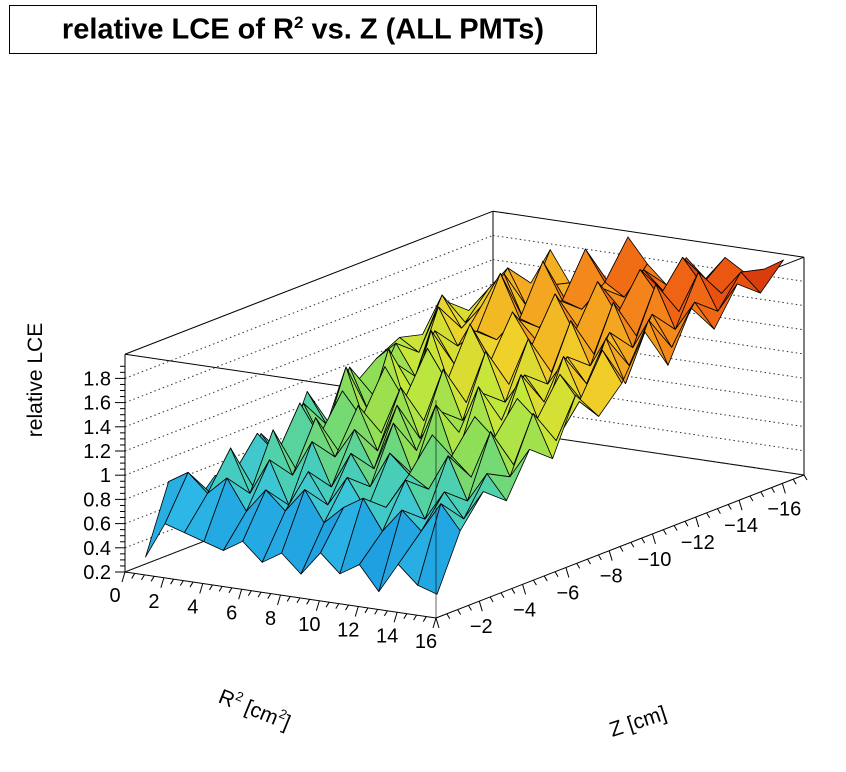 Image resolution: width=846 pixels, height=772 pixels. What do you see at coordinates (97, 404) in the screenshot?
I see `y-tick-label: 1.6` at bounding box center [97, 404].